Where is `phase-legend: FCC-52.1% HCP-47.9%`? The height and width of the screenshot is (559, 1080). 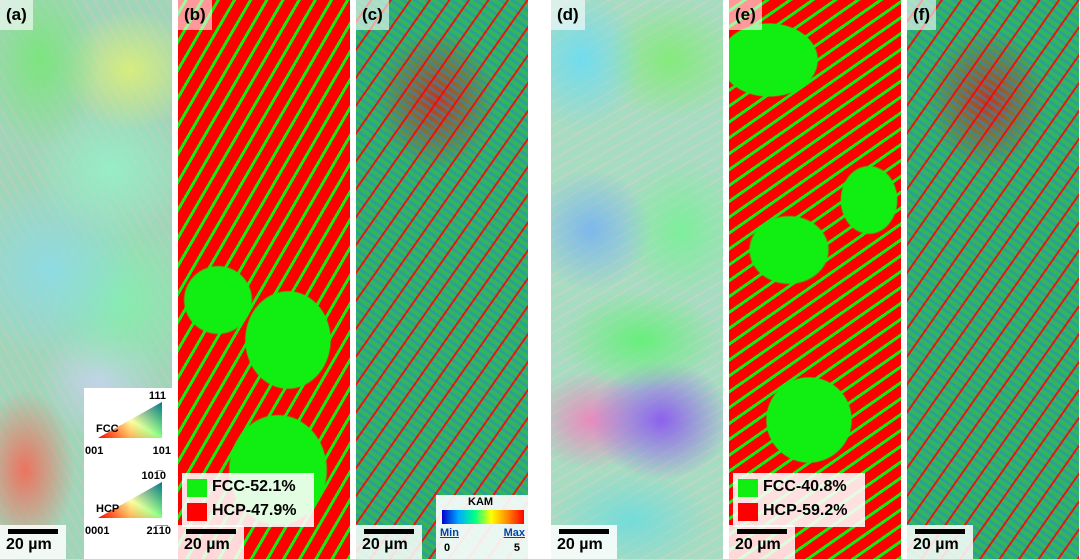
phase-legend: FCC-52.1% HCP-47.9% is located at coordinates (248, 500).